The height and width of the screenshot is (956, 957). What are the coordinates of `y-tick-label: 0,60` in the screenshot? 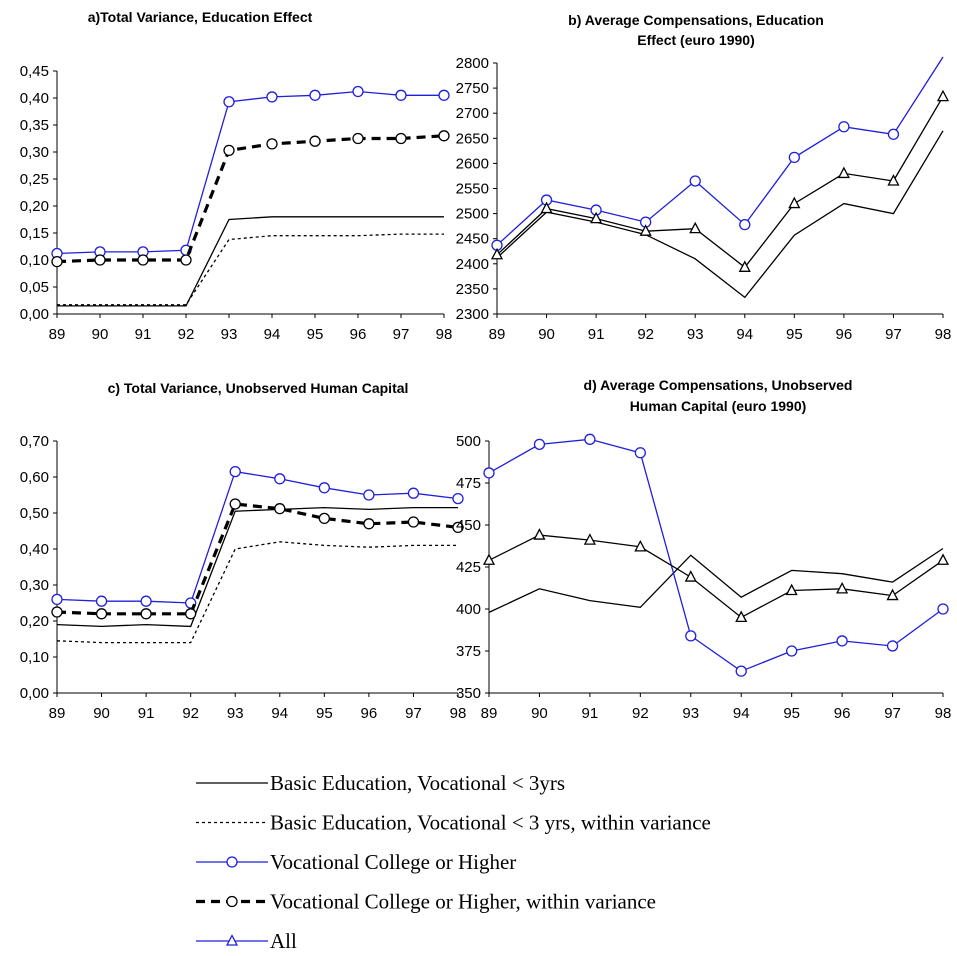 It's located at (34, 477).